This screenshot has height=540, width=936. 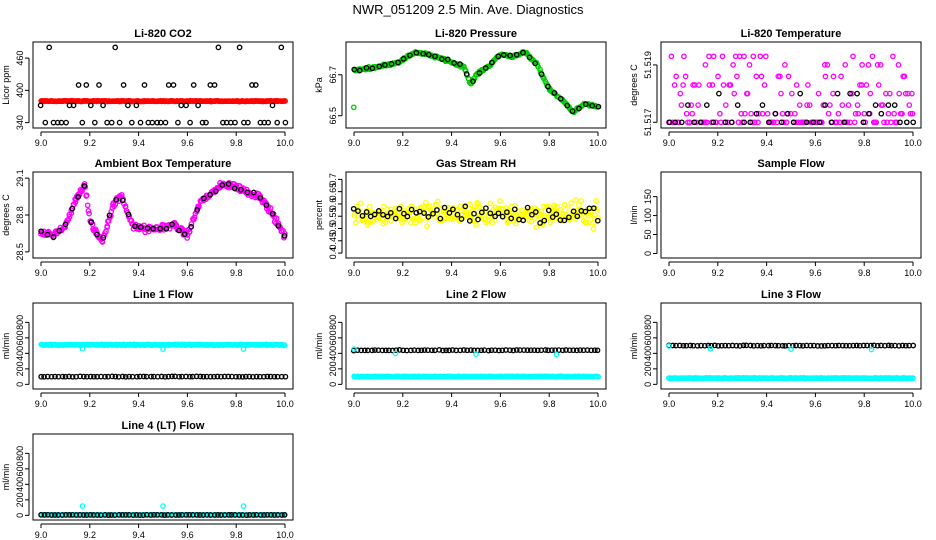 What do you see at coordinates (403, 404) in the screenshot?
I see `x-tick-label: 9.2` at bounding box center [403, 404].